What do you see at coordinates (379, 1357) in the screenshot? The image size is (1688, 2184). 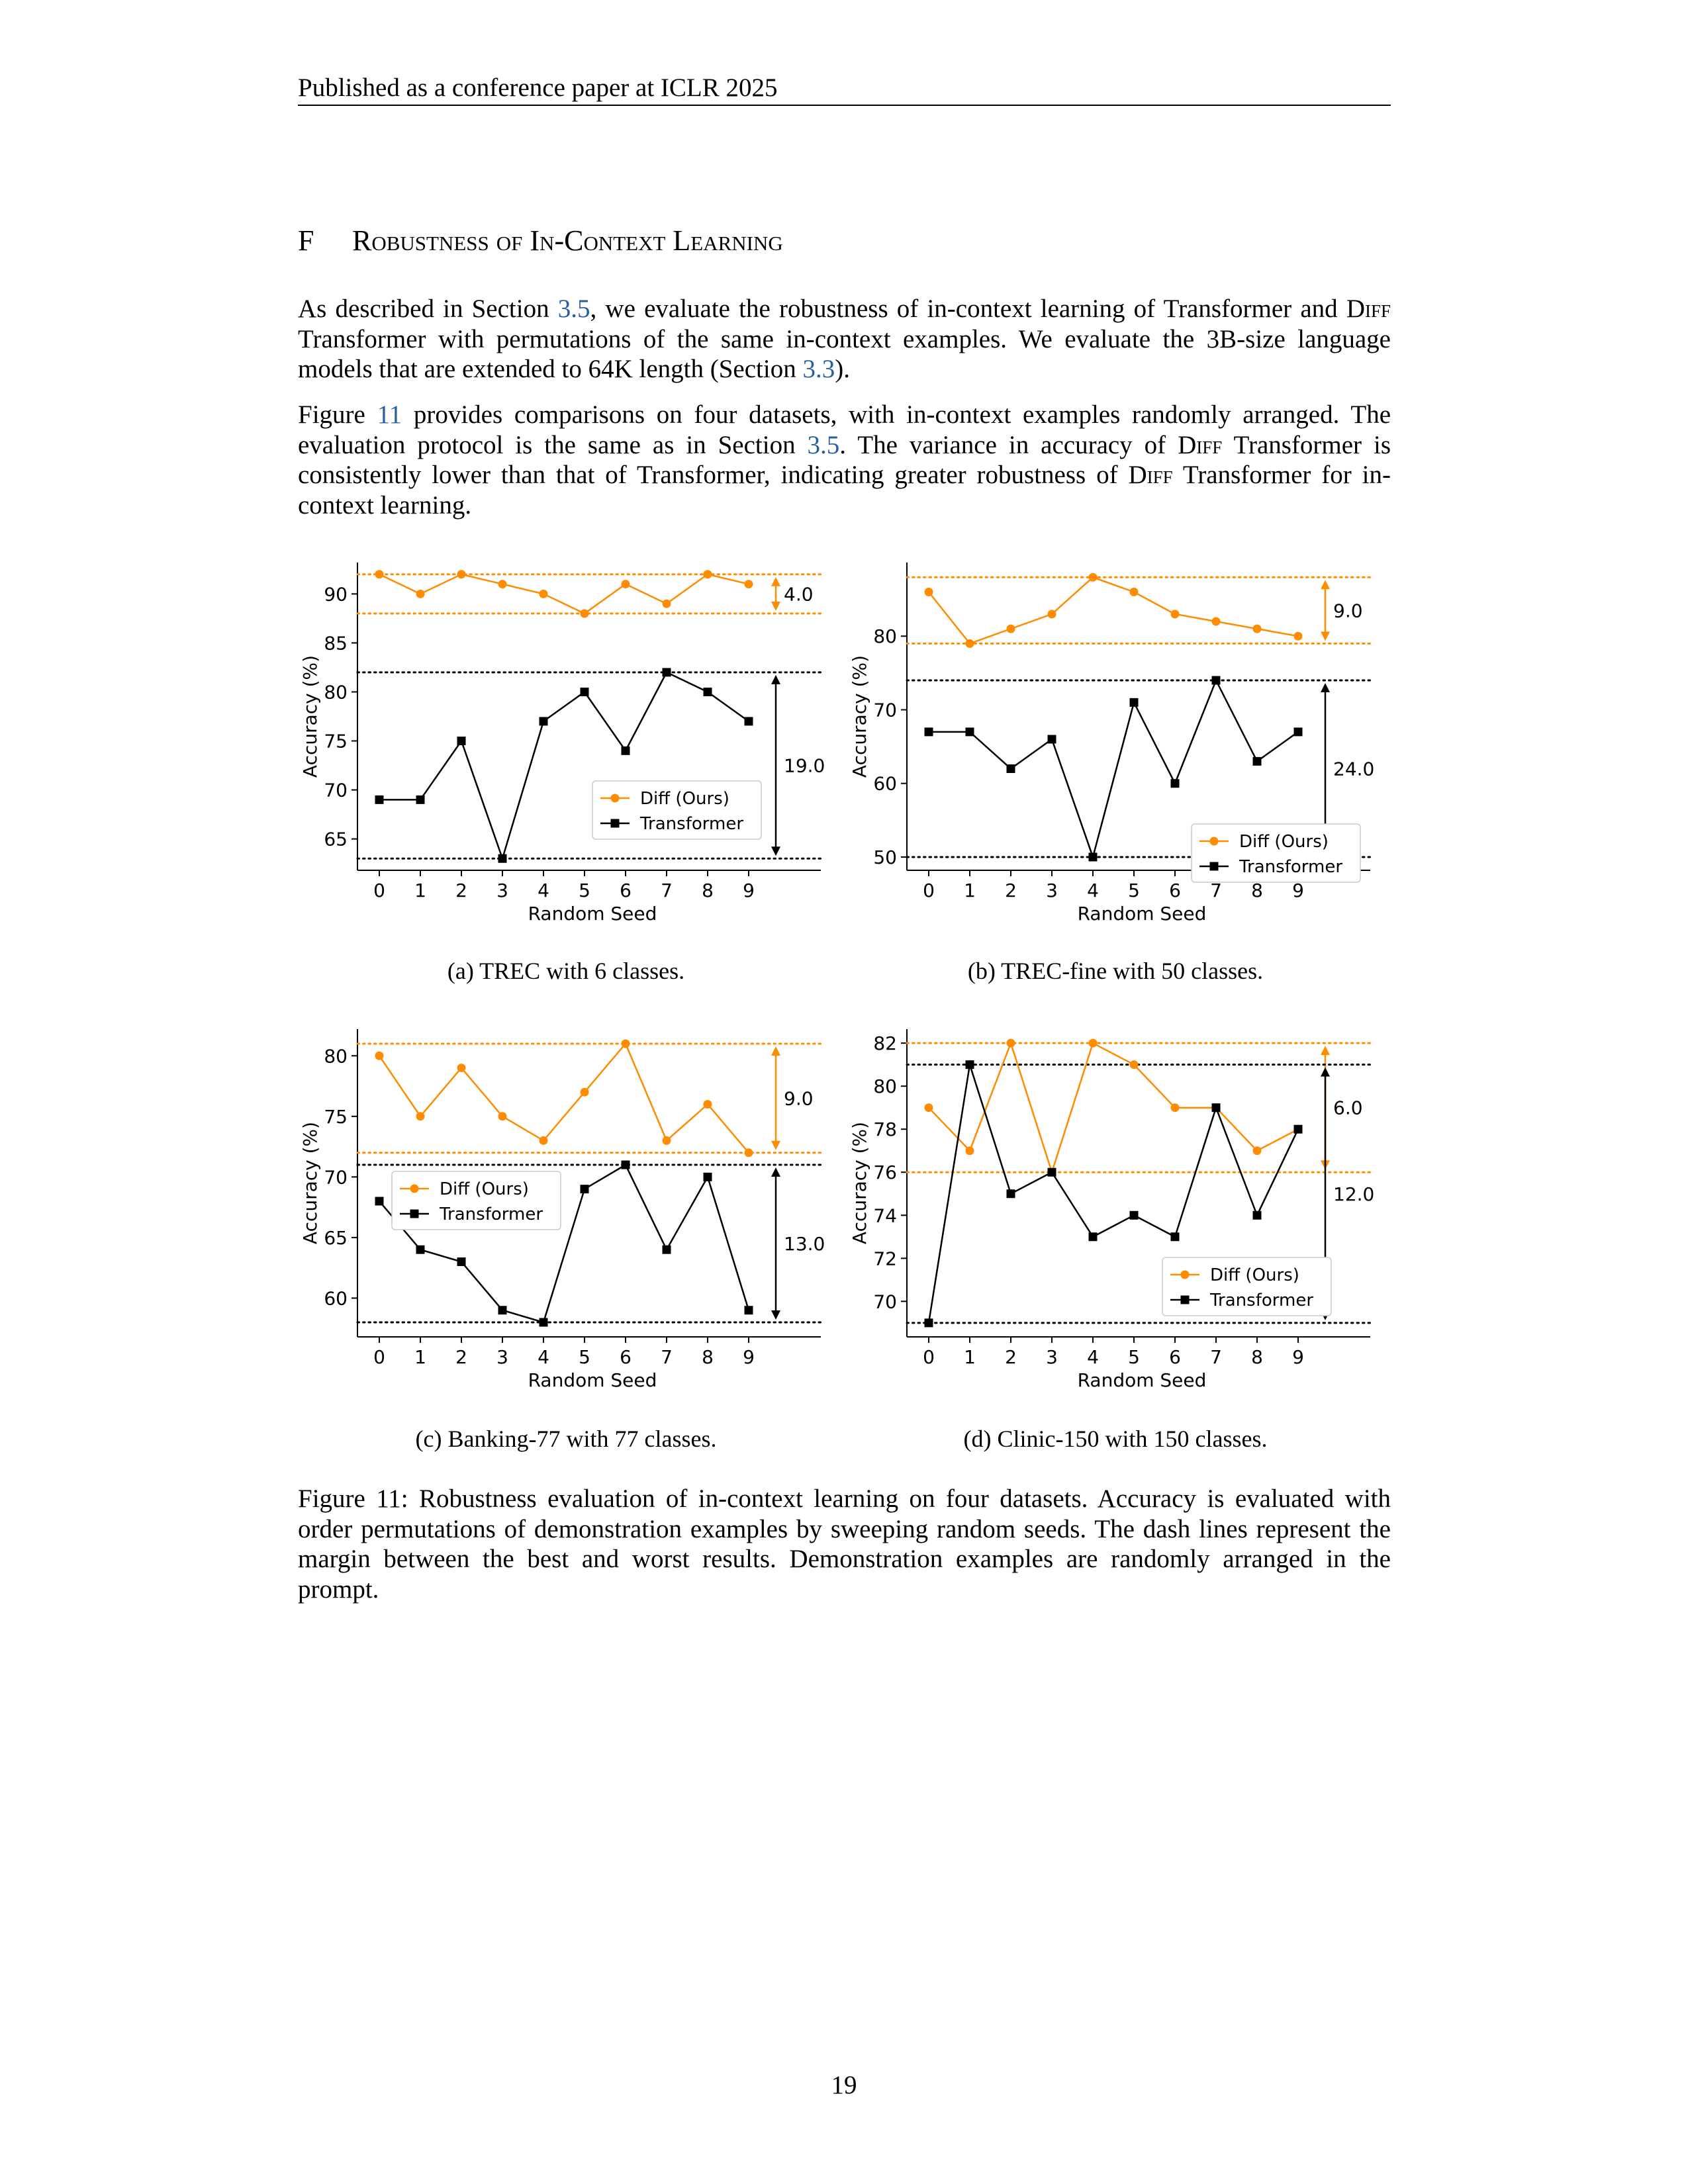 I see `x-tick-label: 0` at bounding box center [379, 1357].